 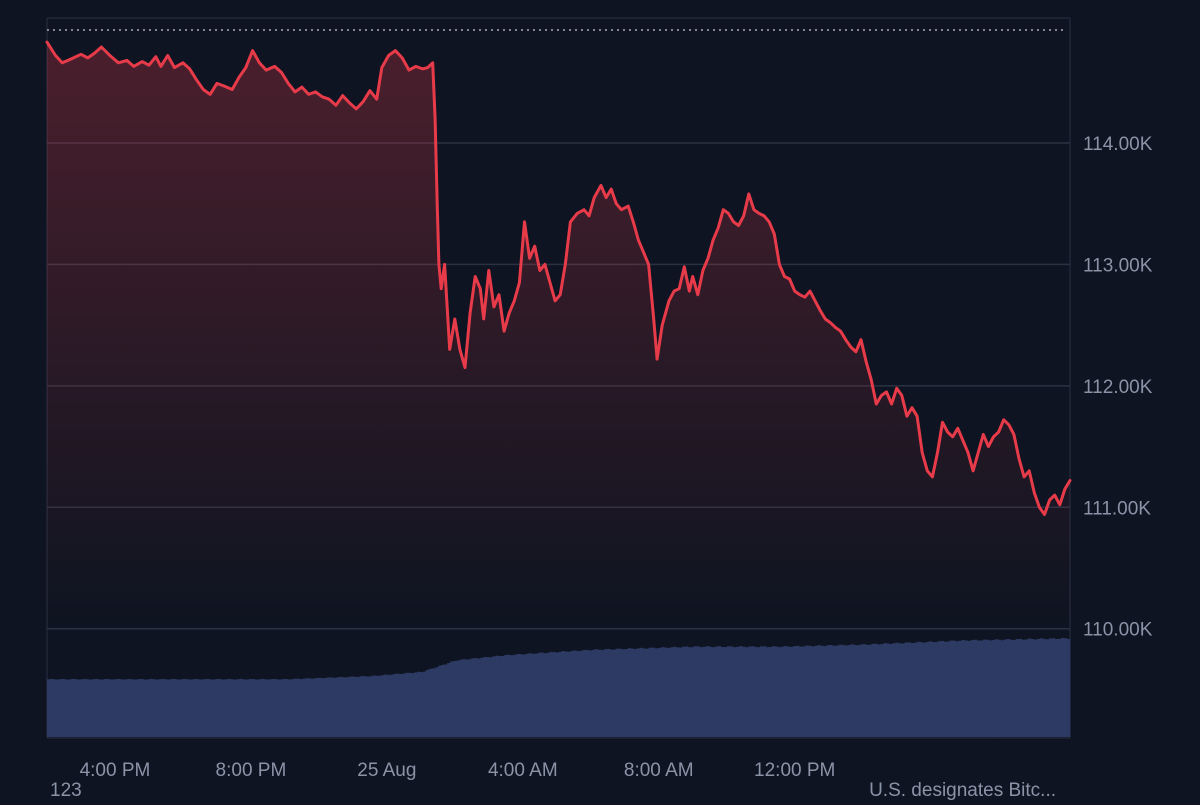 I want to click on y-tick-label: 113.00K, so click(x=1118, y=265).